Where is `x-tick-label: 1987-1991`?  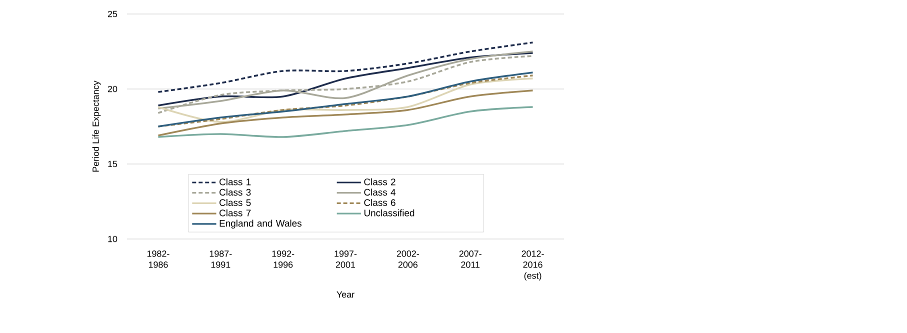 x-tick-label: 1987-1991 is located at coordinates (221, 259).